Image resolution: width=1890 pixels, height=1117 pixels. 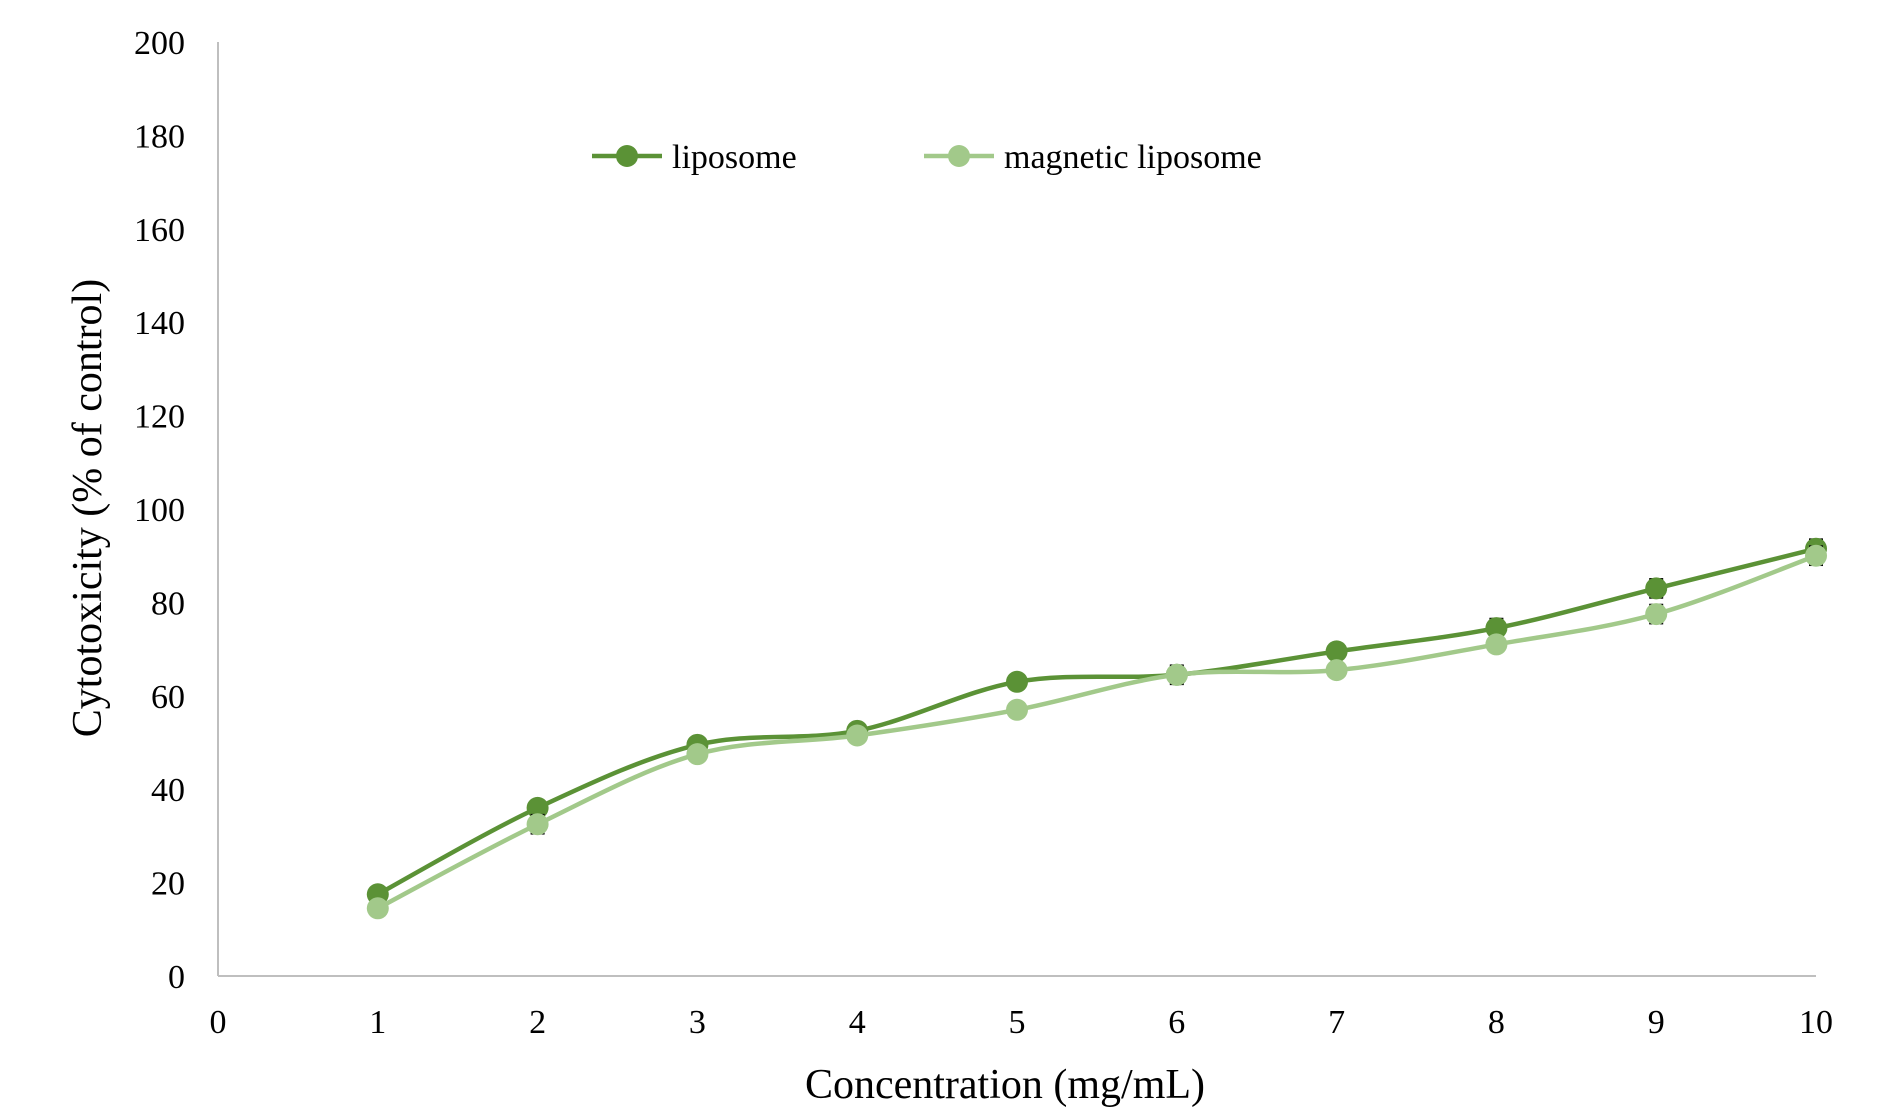 What do you see at coordinates (159, 323) in the screenshot?
I see `y-tick-label-140: 140` at bounding box center [159, 323].